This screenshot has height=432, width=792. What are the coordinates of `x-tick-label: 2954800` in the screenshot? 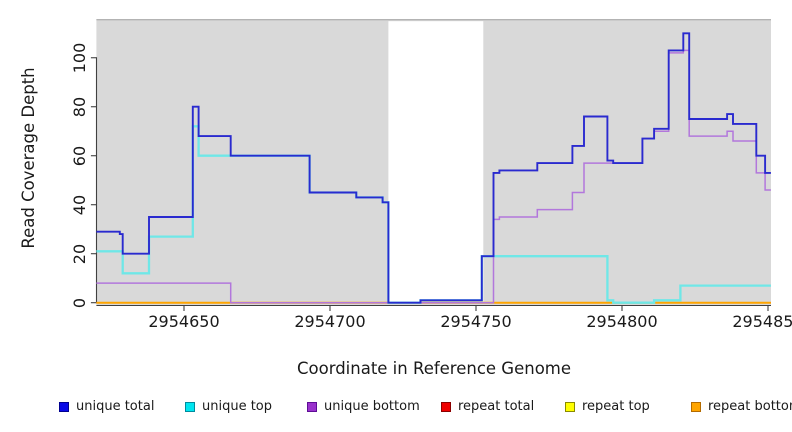 It's located at (622, 321).